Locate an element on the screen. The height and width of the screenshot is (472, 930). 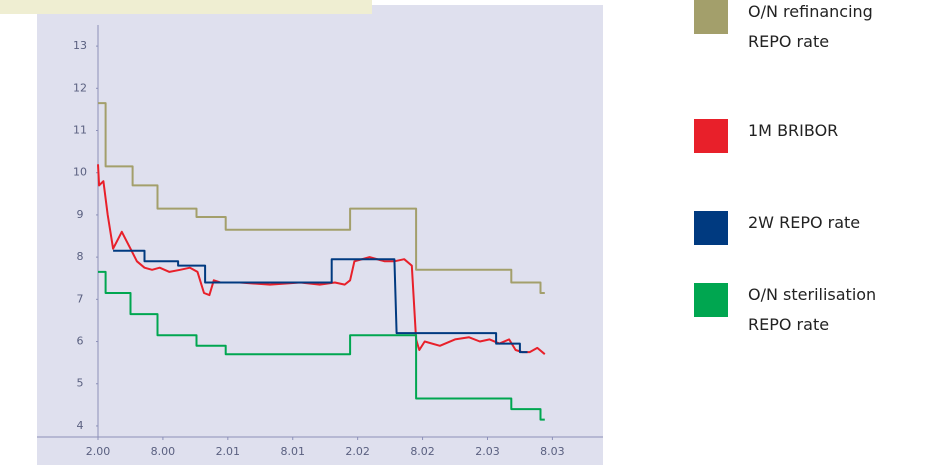
x-tick-label: 2.00 is located at coordinates (98, 451).